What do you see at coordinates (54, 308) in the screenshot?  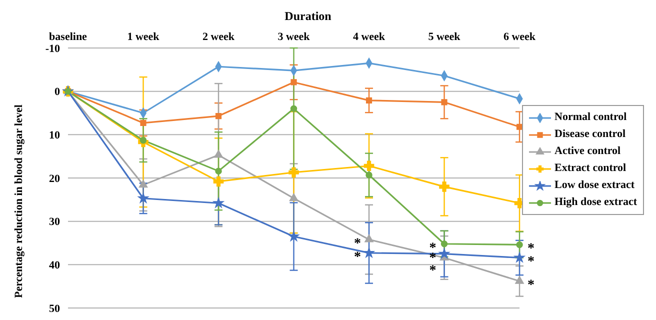 I see `y-tick-label: 50` at bounding box center [54, 308].